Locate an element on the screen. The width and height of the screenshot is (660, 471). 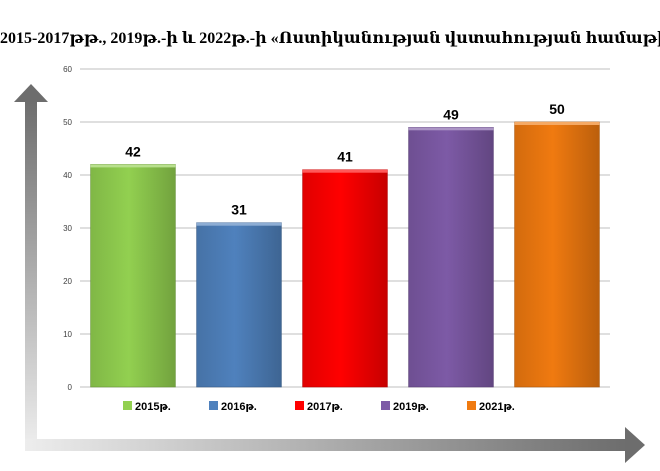
legend-label: 2016թ. is located at coordinates (239, 407).